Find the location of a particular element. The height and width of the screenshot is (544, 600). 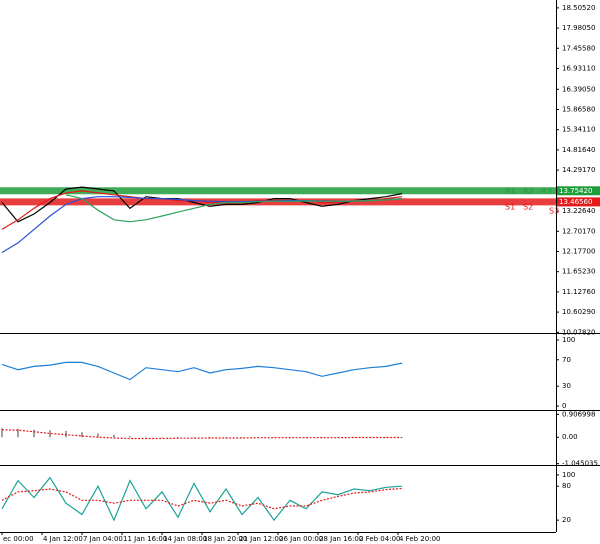

y-tick-label: 17.98050 is located at coordinates (578, 28).